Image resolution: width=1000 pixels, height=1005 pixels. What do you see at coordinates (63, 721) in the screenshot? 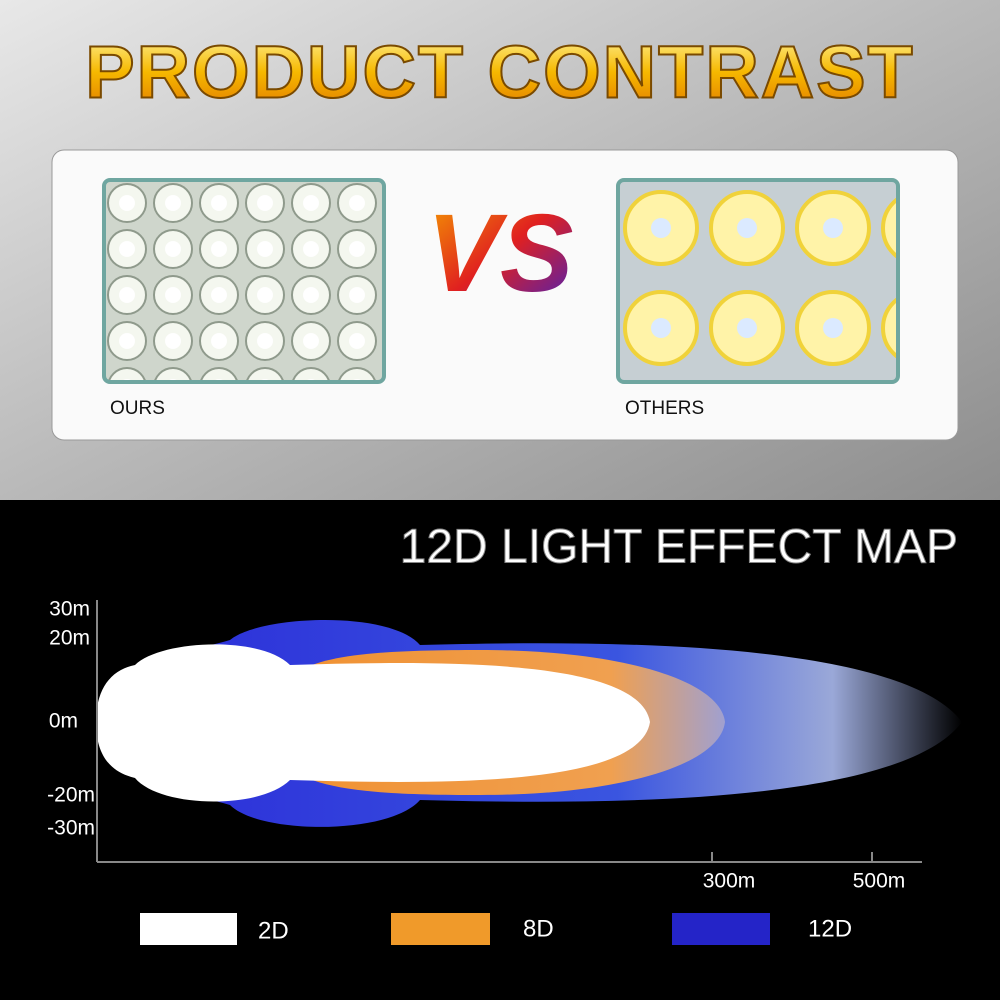
I see `y-label: 0m` at bounding box center [63, 721].